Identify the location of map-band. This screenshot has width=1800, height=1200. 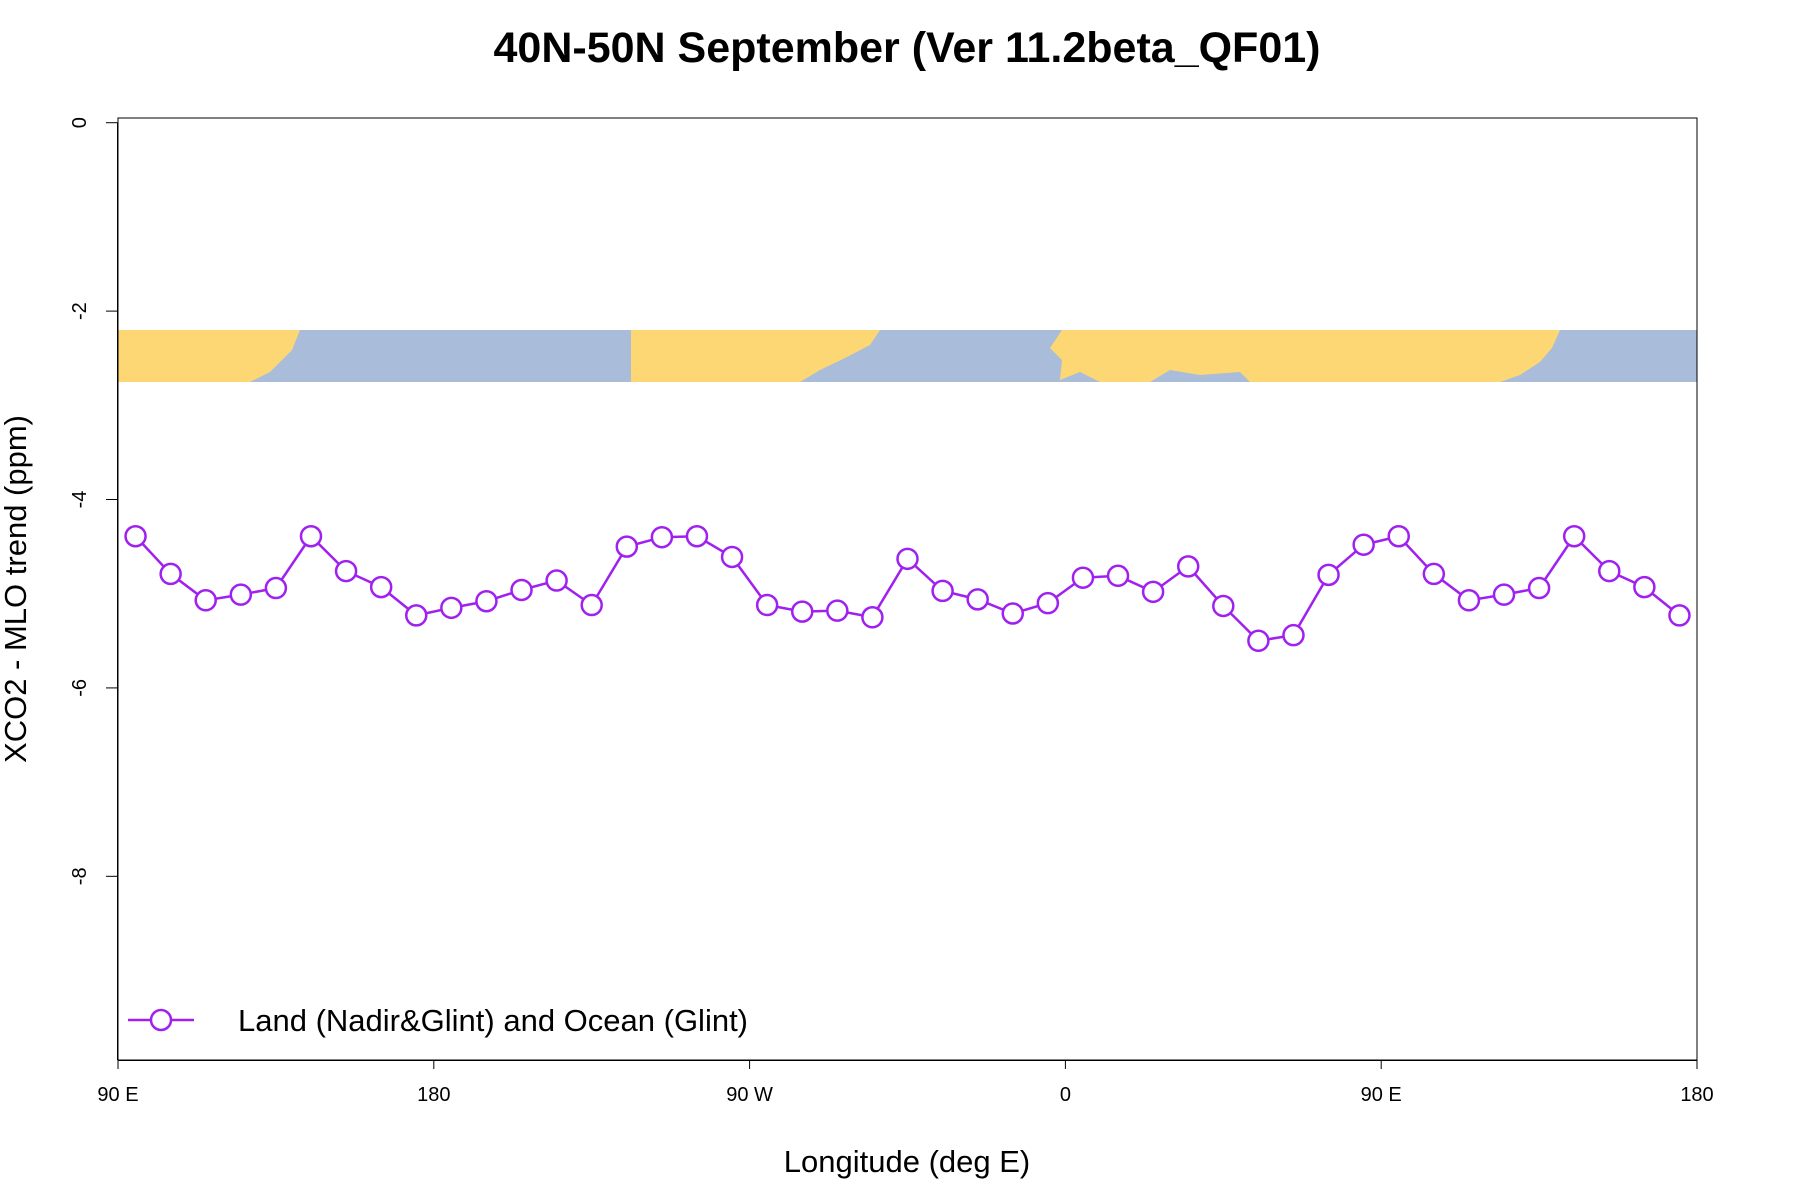
(907, 356).